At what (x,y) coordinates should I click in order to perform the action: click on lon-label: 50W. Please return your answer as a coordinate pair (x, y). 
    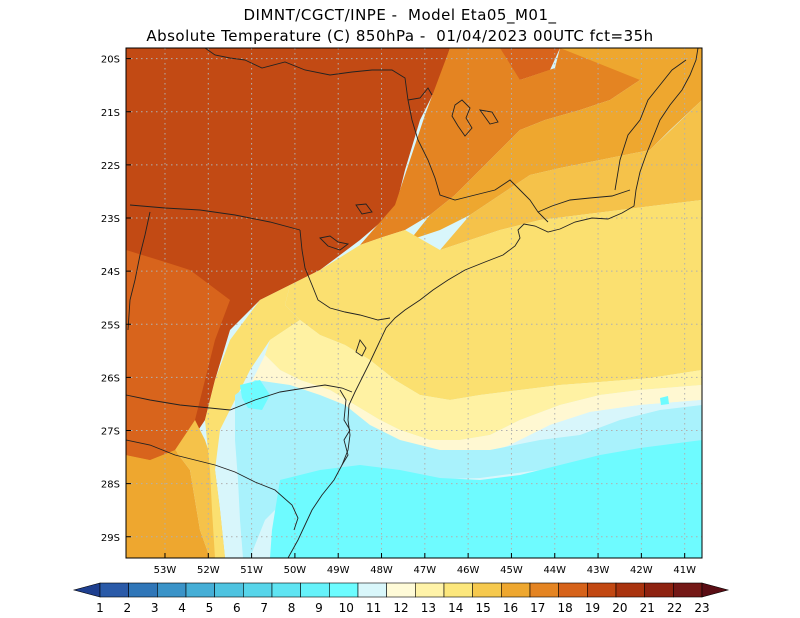
    Looking at the image, I should click on (295, 570).